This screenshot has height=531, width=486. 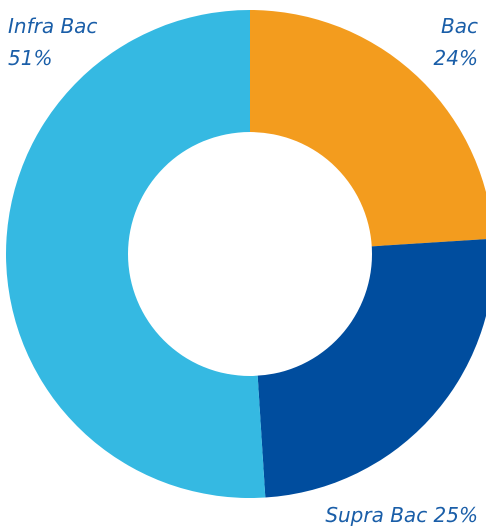 What do you see at coordinates (376, 515) in the screenshot?
I see `label-supra-bac-name: Supra Bac` at bounding box center [376, 515].